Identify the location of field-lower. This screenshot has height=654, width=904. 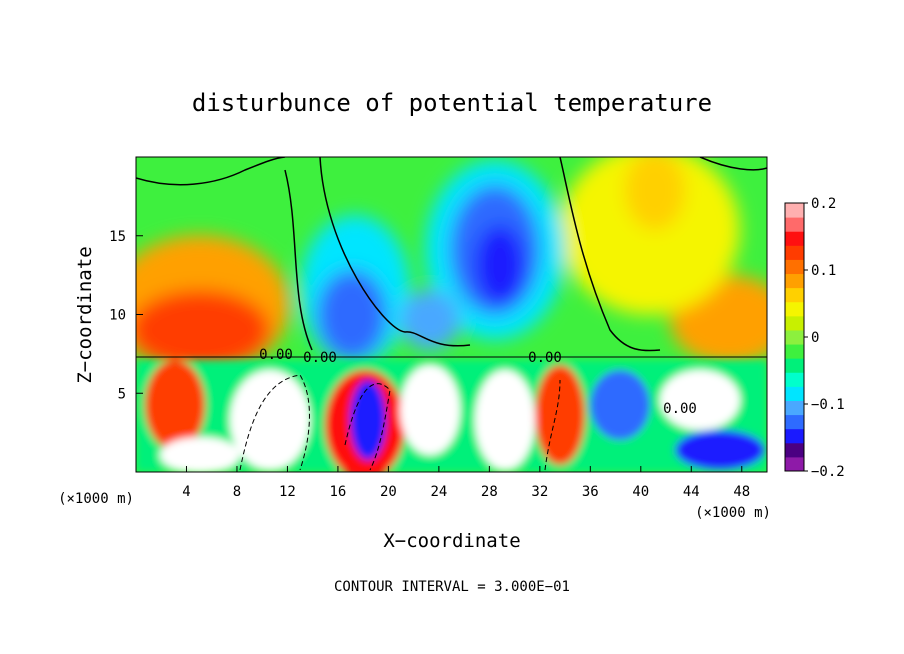
(451, 416).